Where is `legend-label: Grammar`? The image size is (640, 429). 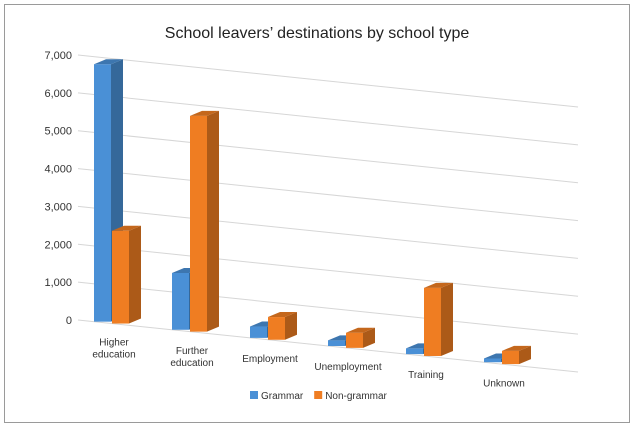
legend-label: Grammar is located at coordinates (282, 396).